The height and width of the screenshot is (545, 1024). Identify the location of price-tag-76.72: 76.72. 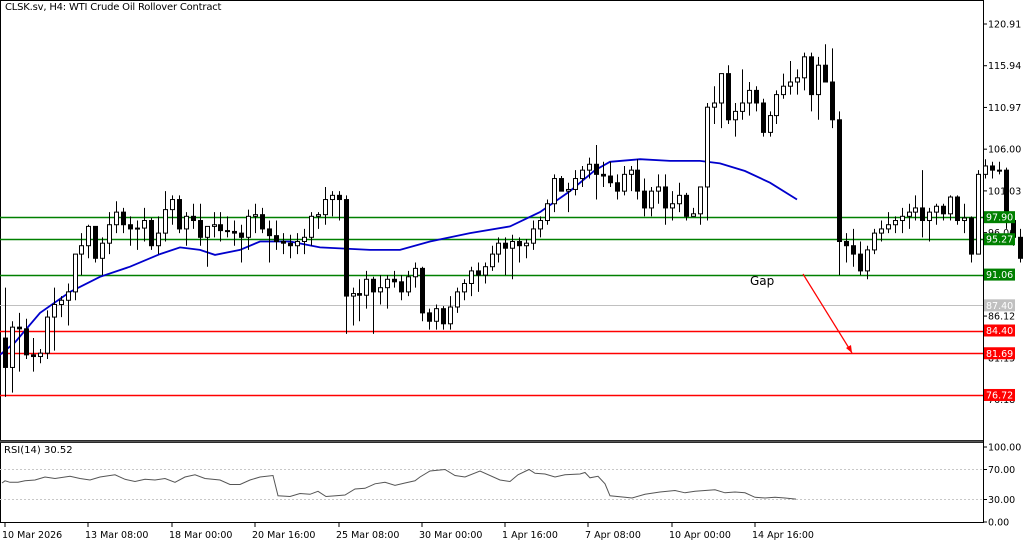
(999, 394).